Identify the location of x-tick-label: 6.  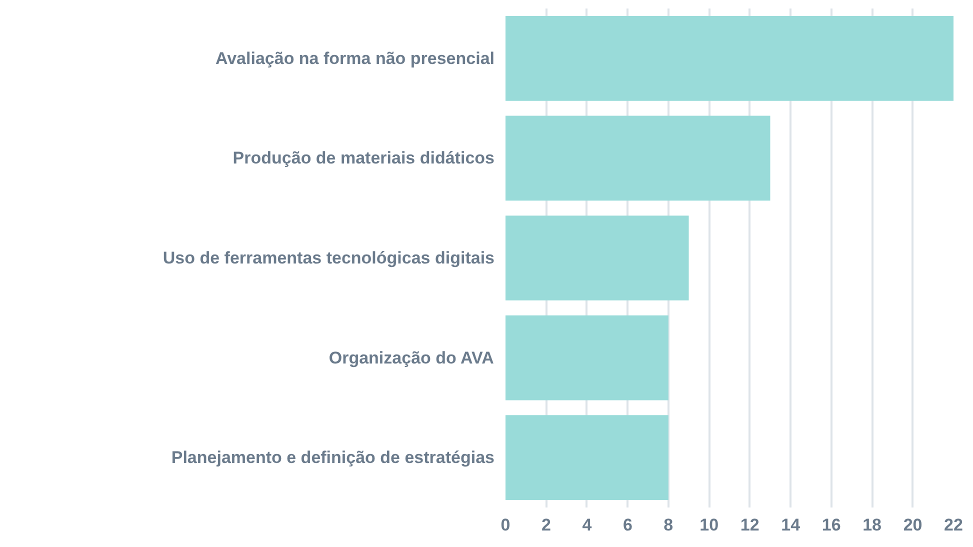
(627, 525).